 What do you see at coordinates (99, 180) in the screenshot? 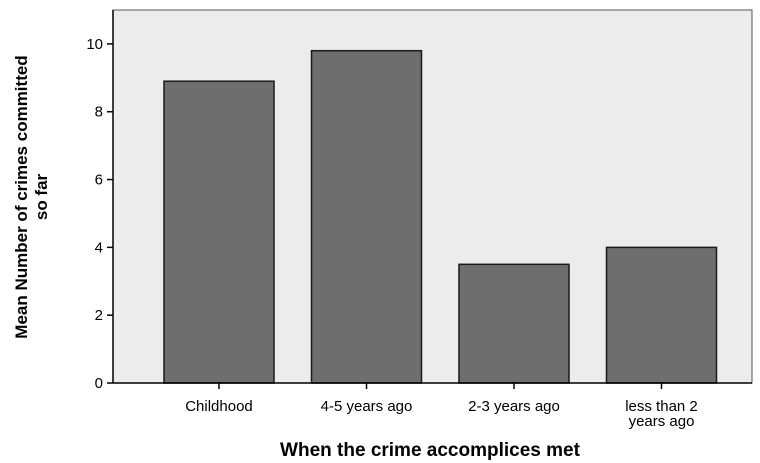
I see `y-tick-label-3: 6` at bounding box center [99, 180].